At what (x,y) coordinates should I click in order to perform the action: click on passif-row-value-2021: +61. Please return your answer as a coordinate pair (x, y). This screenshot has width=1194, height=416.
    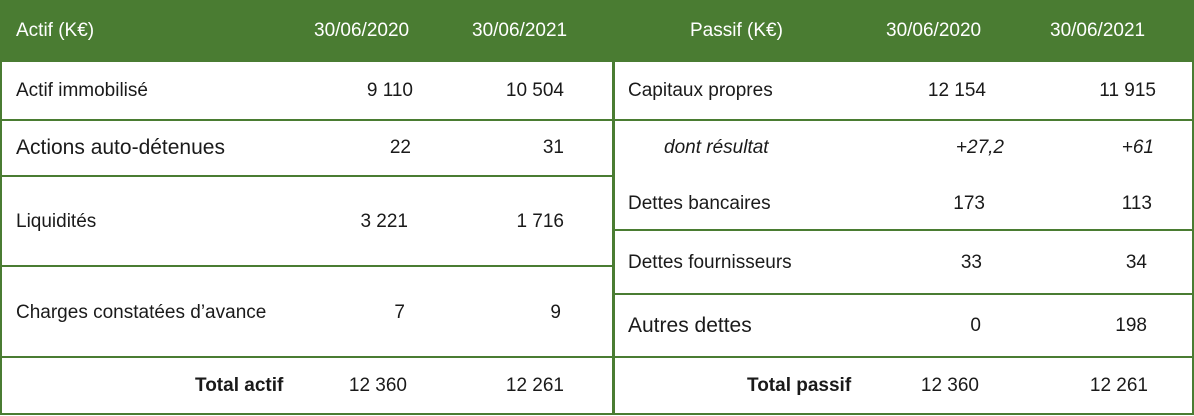
    Looking at the image, I should click on (1137, 147).